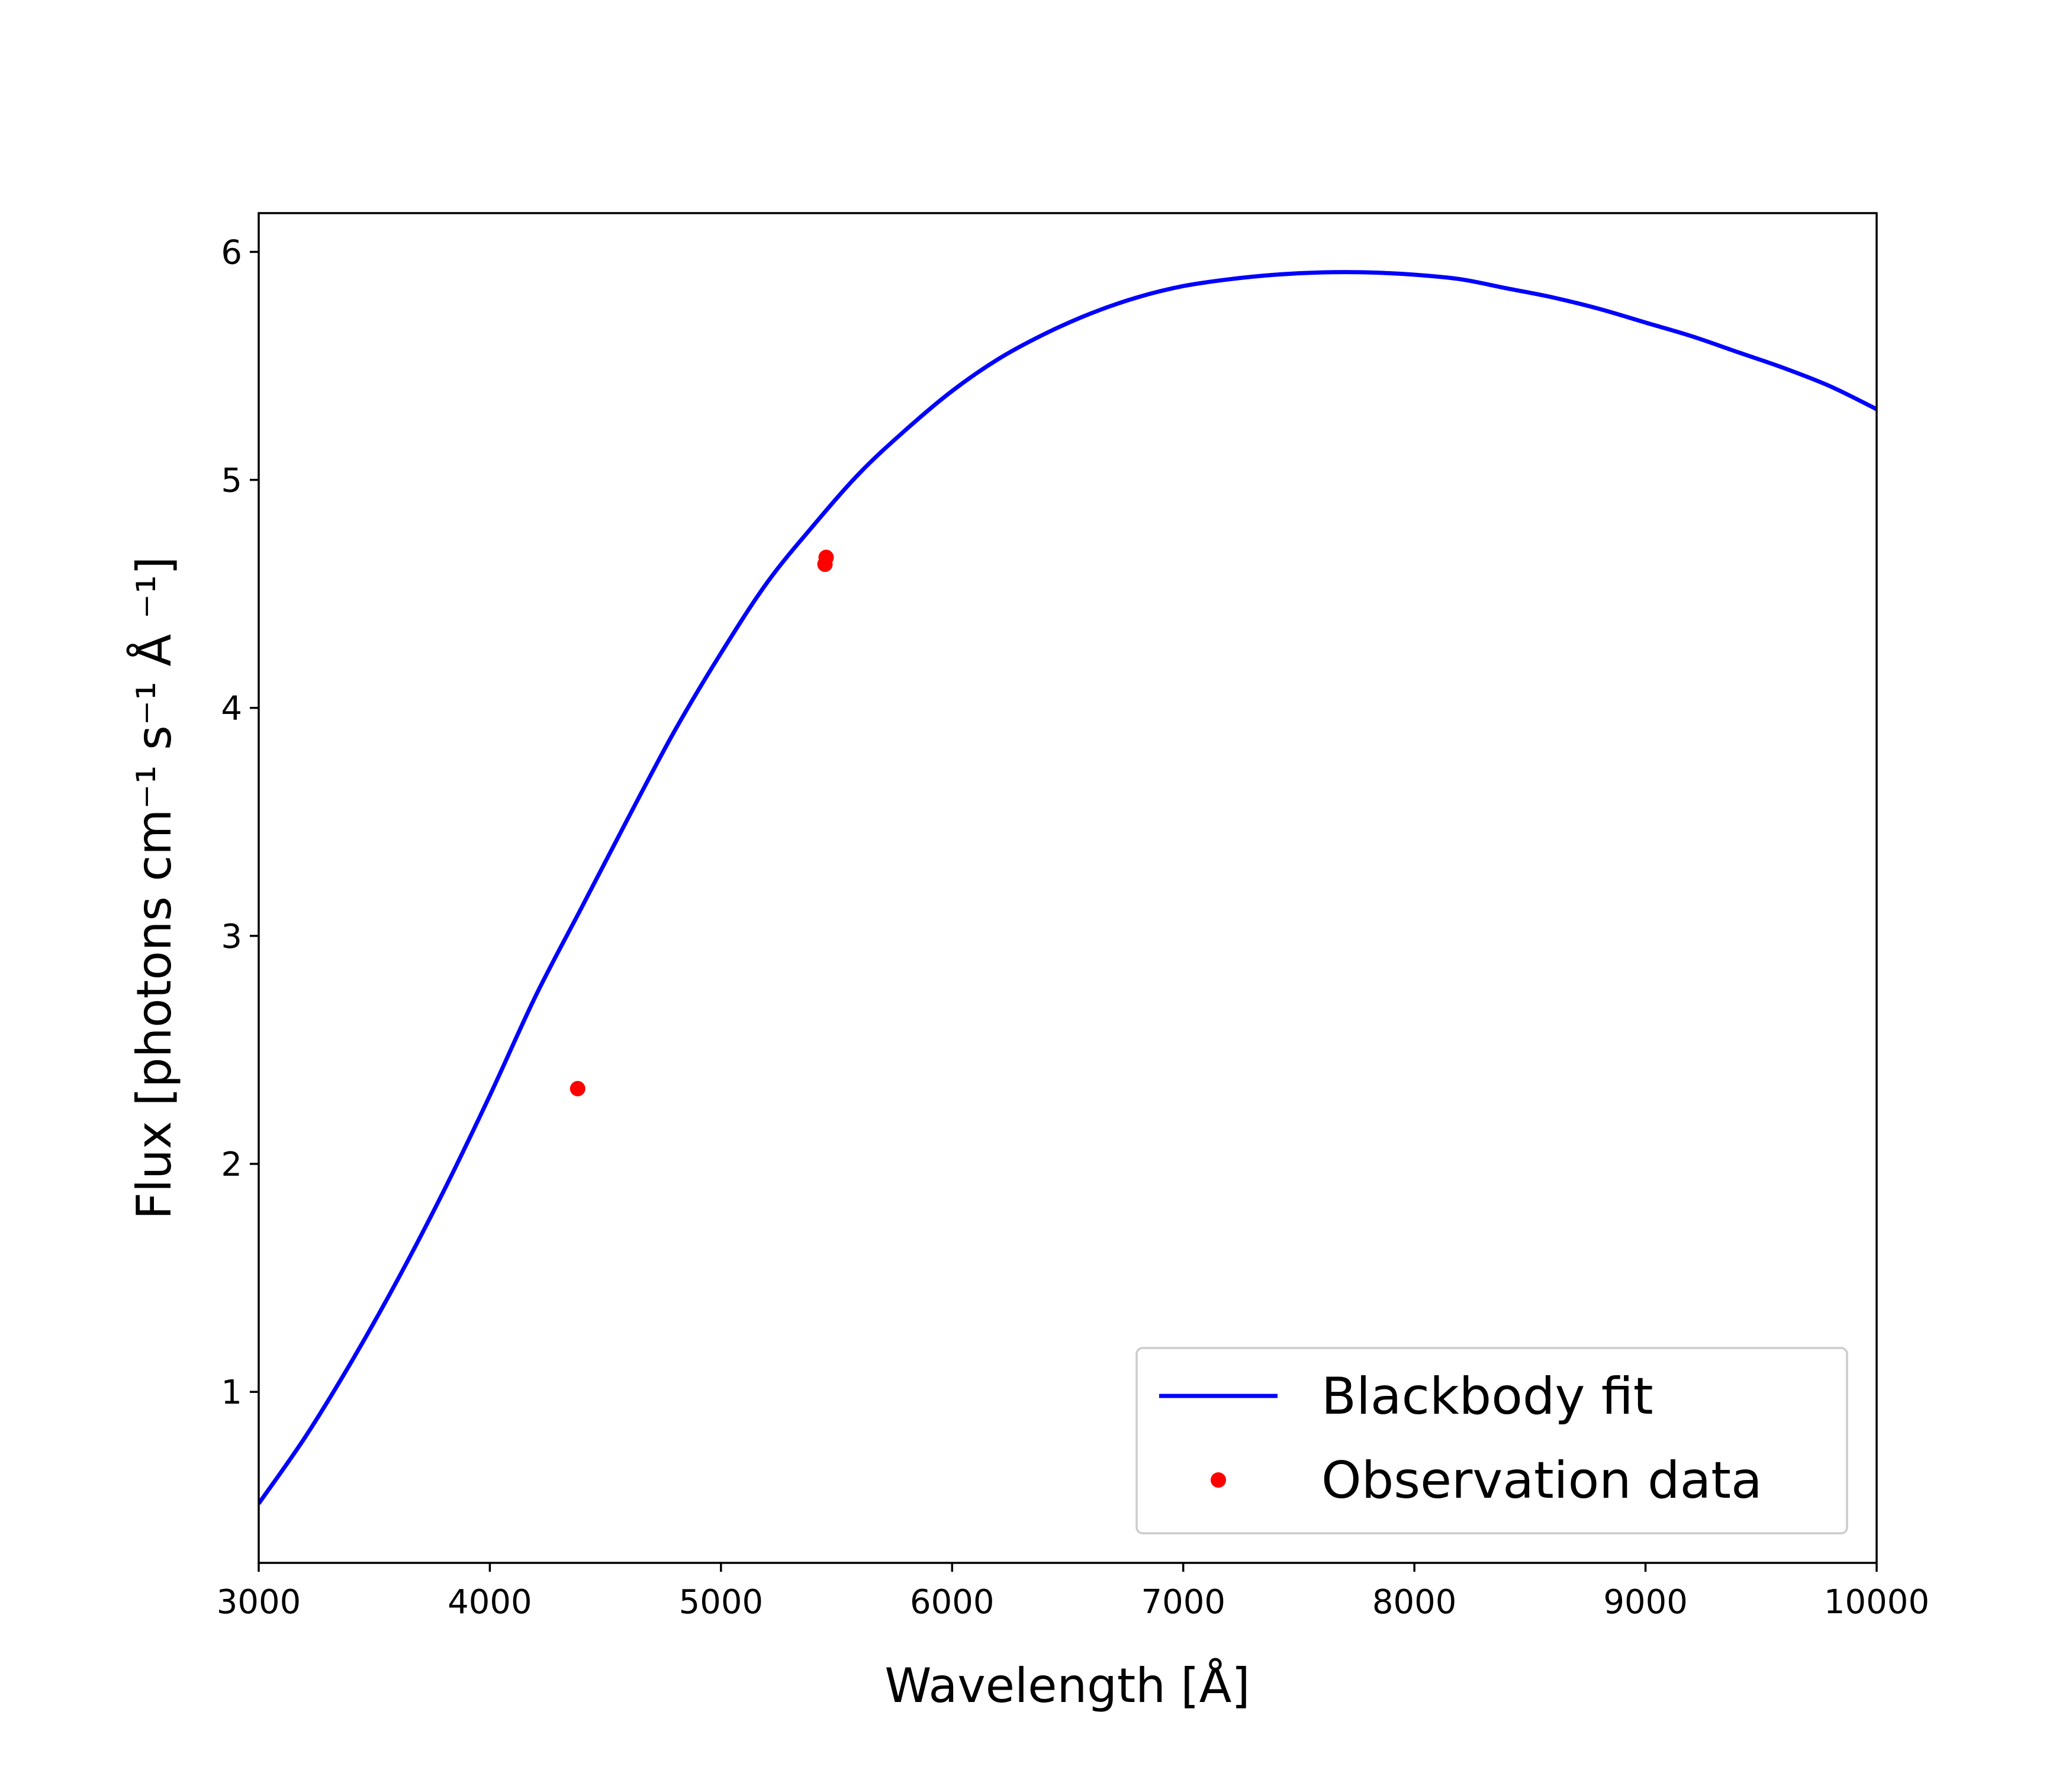 Image resolution: width=2072 pixels, height=1776 pixels. I want to click on legend: Blackbody fit Observation data, so click(1491, 1440).